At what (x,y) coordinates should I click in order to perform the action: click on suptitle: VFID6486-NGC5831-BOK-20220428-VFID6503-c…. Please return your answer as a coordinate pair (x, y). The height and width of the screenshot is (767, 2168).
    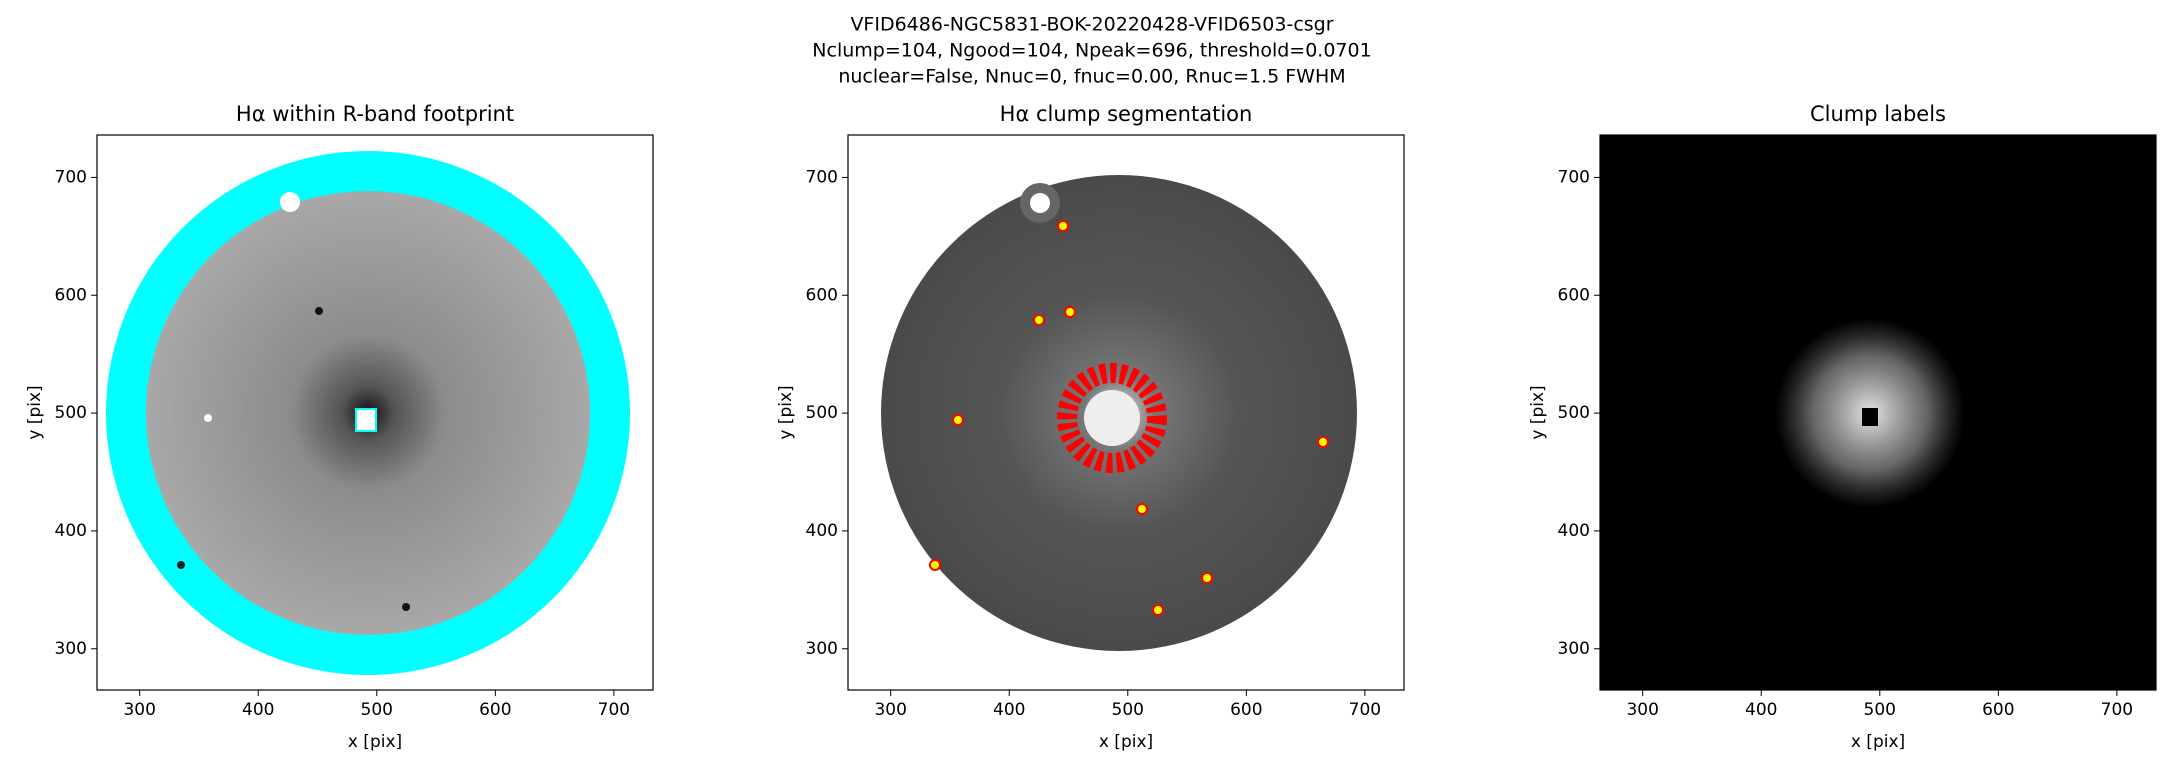
    Looking at the image, I should click on (1091, 25).